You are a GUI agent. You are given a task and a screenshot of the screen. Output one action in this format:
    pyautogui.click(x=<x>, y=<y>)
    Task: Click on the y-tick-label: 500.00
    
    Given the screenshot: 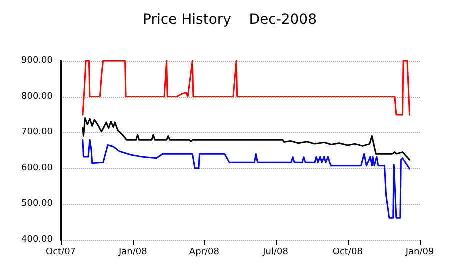 What is the action you would take?
    pyautogui.click(x=38, y=204)
    